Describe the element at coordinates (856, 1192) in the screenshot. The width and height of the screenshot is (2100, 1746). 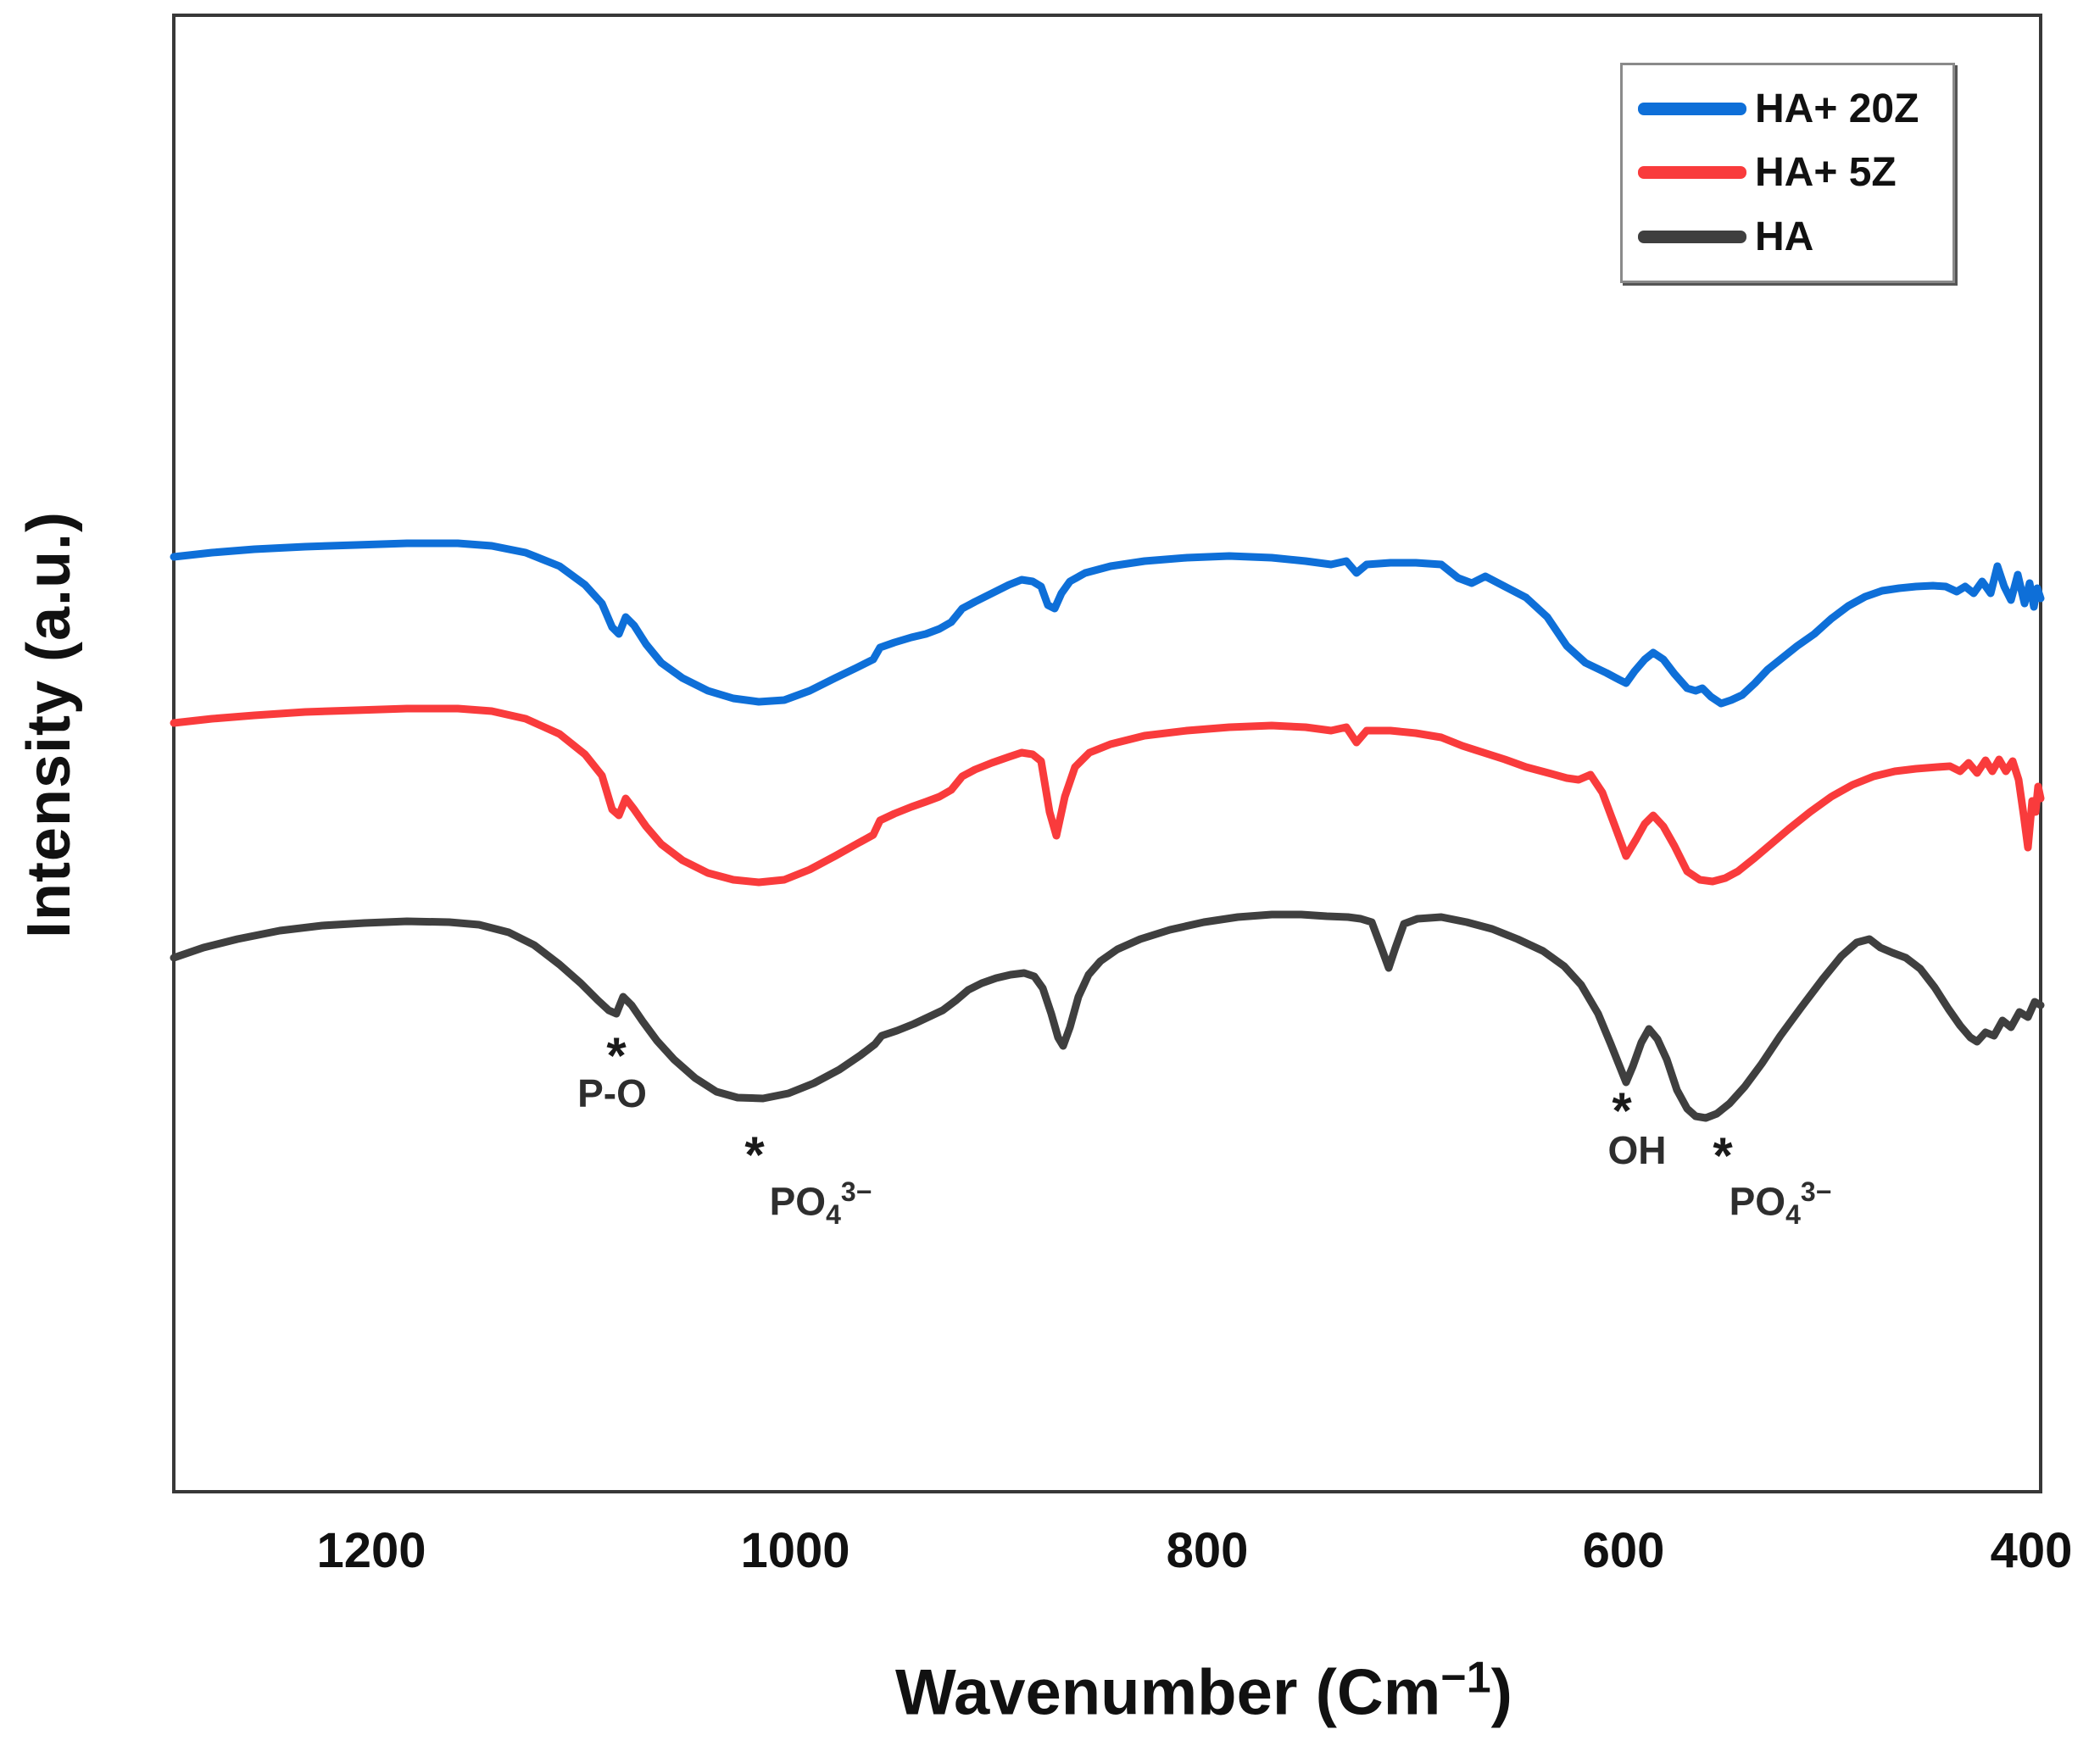
I see `po4-superscript: 3−` at that location.